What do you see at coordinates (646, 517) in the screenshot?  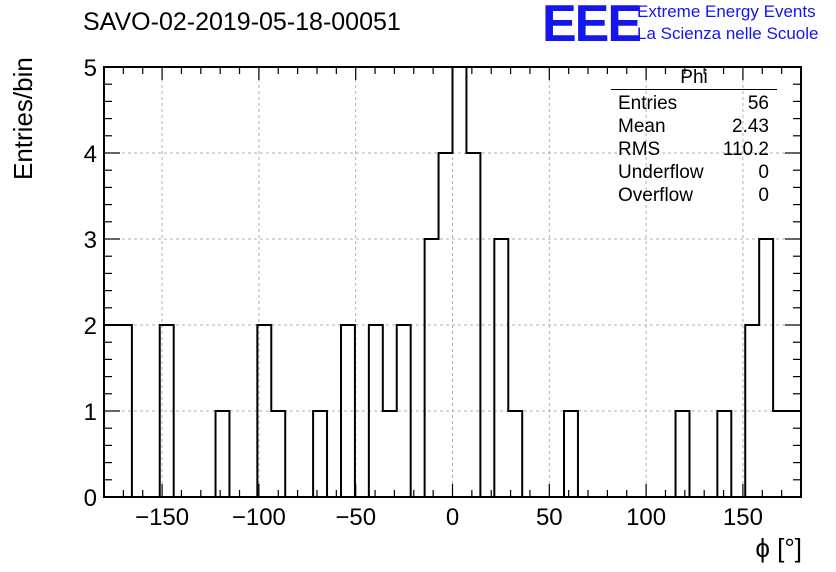 I see `x-tick-label: 100` at bounding box center [646, 517].